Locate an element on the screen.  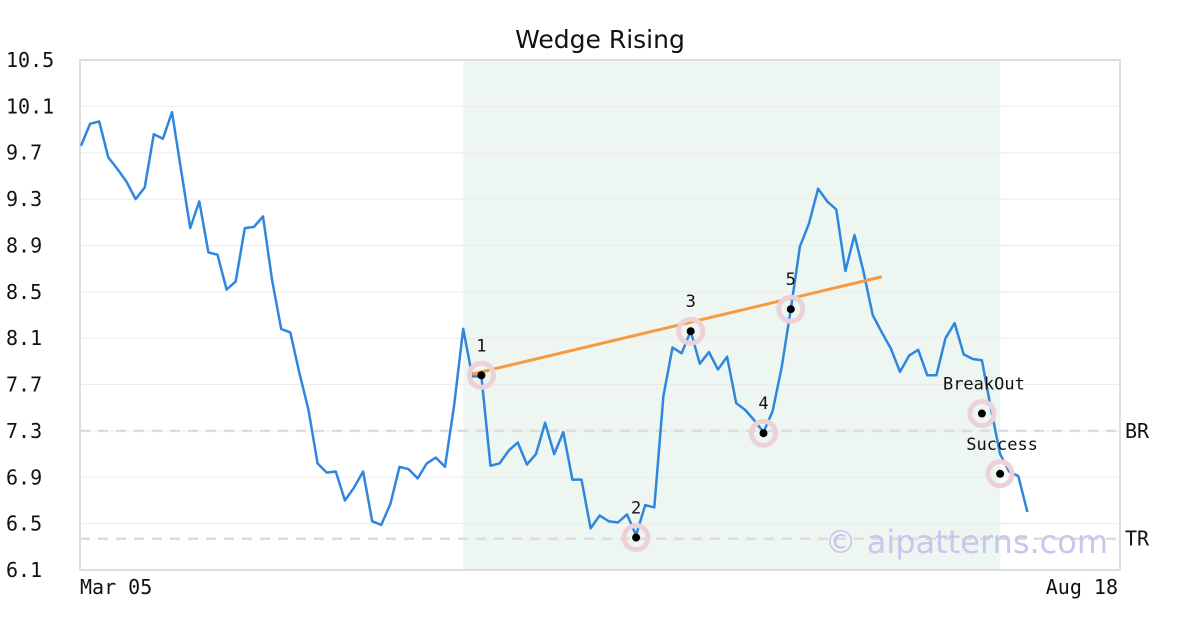
watermark: © aipatterns.com is located at coordinates (966, 542).